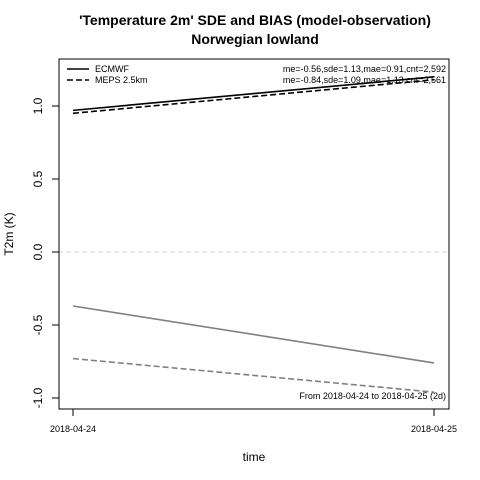 The image size is (480, 480). I want to click on y-tick-label: 1.0, so click(38, 105).